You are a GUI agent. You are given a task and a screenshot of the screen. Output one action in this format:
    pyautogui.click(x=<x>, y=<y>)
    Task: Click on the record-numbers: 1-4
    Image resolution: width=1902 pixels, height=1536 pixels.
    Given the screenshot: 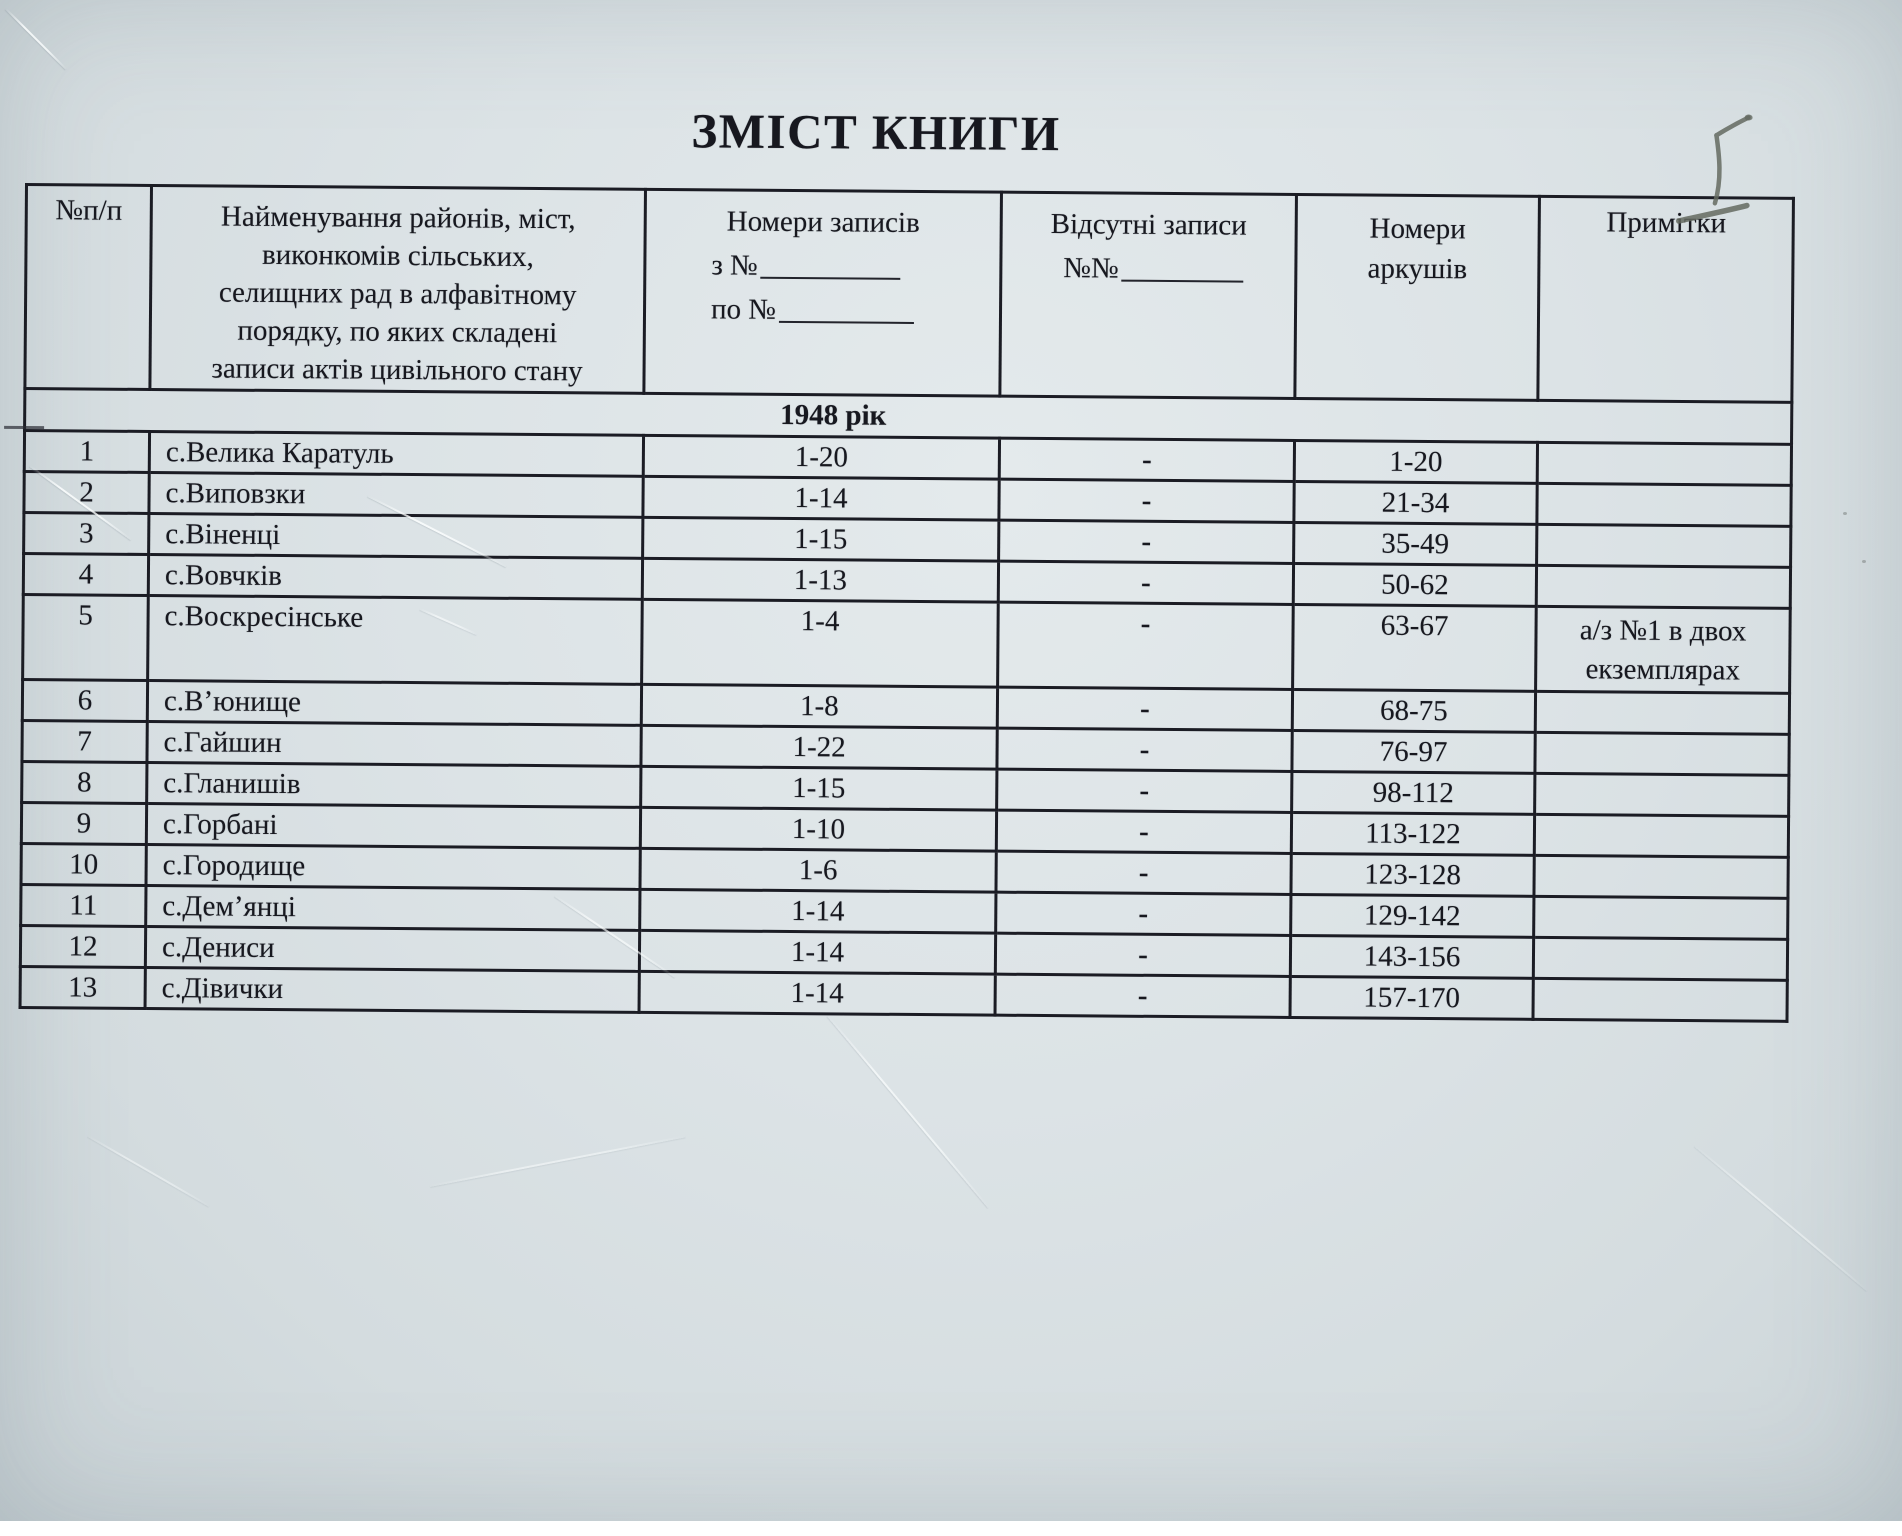 What is the action you would take?
    pyautogui.click(x=820, y=643)
    